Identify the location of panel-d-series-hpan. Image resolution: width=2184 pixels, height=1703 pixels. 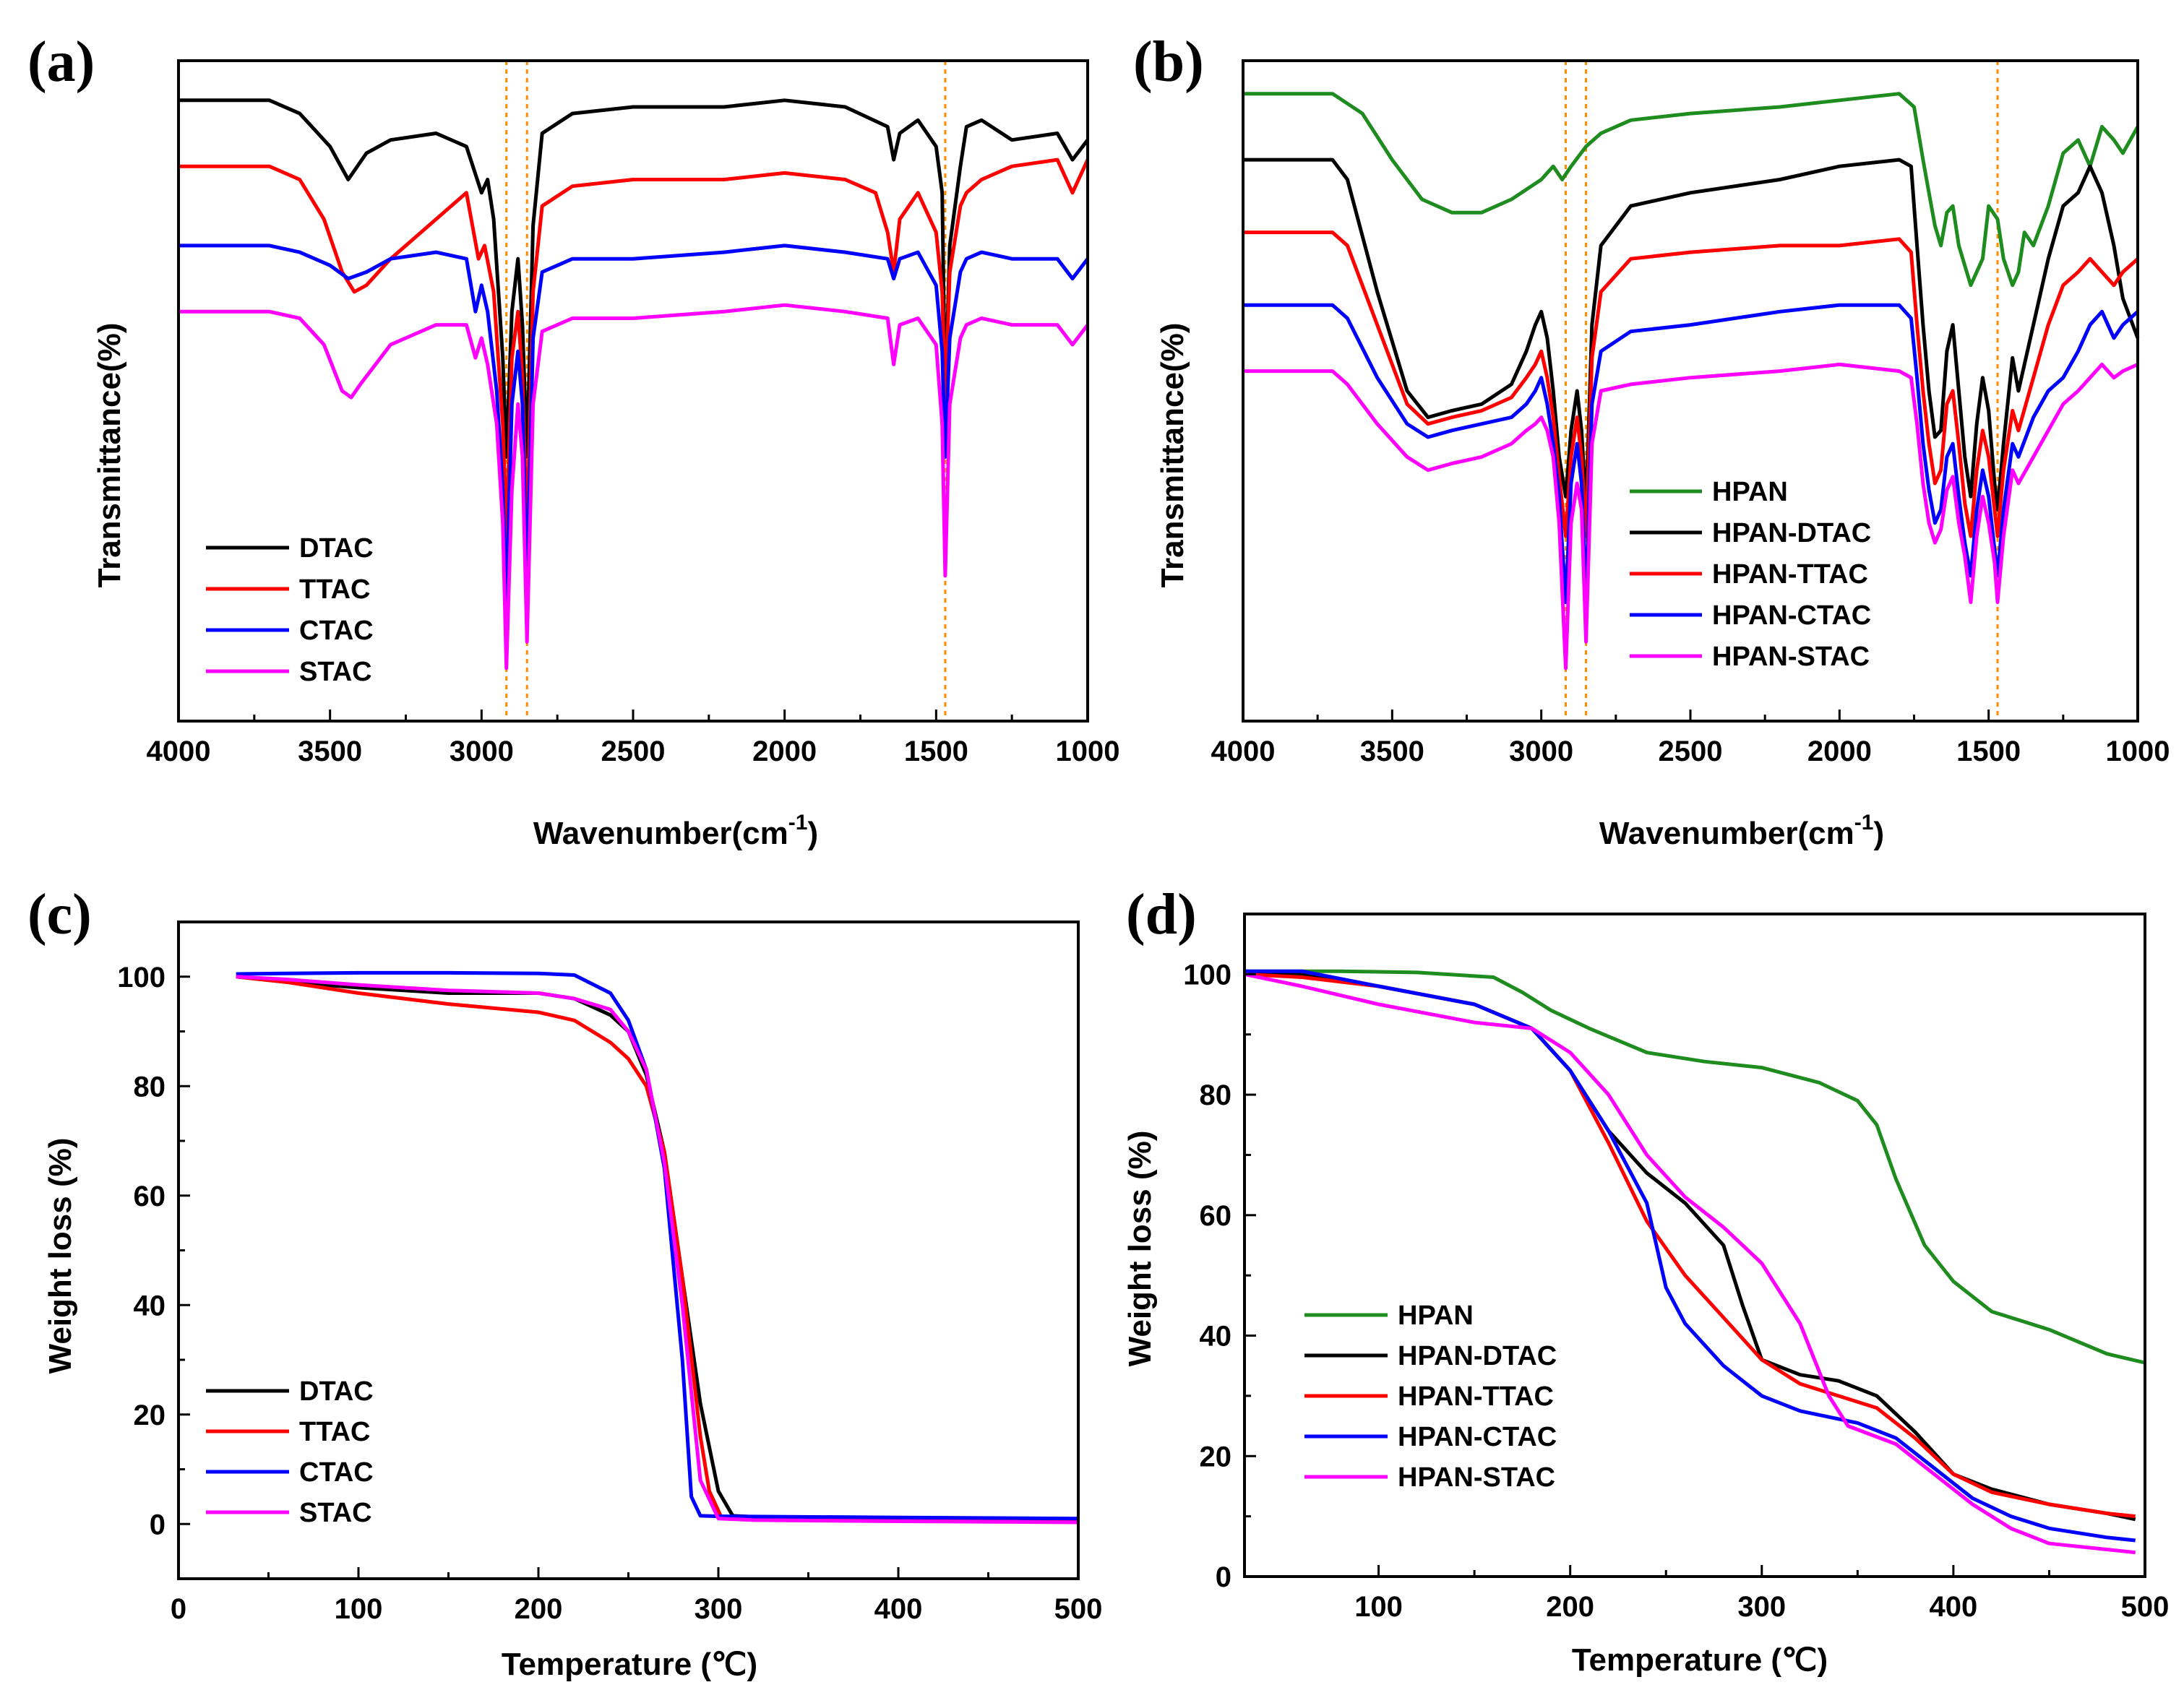
(1695, 1167).